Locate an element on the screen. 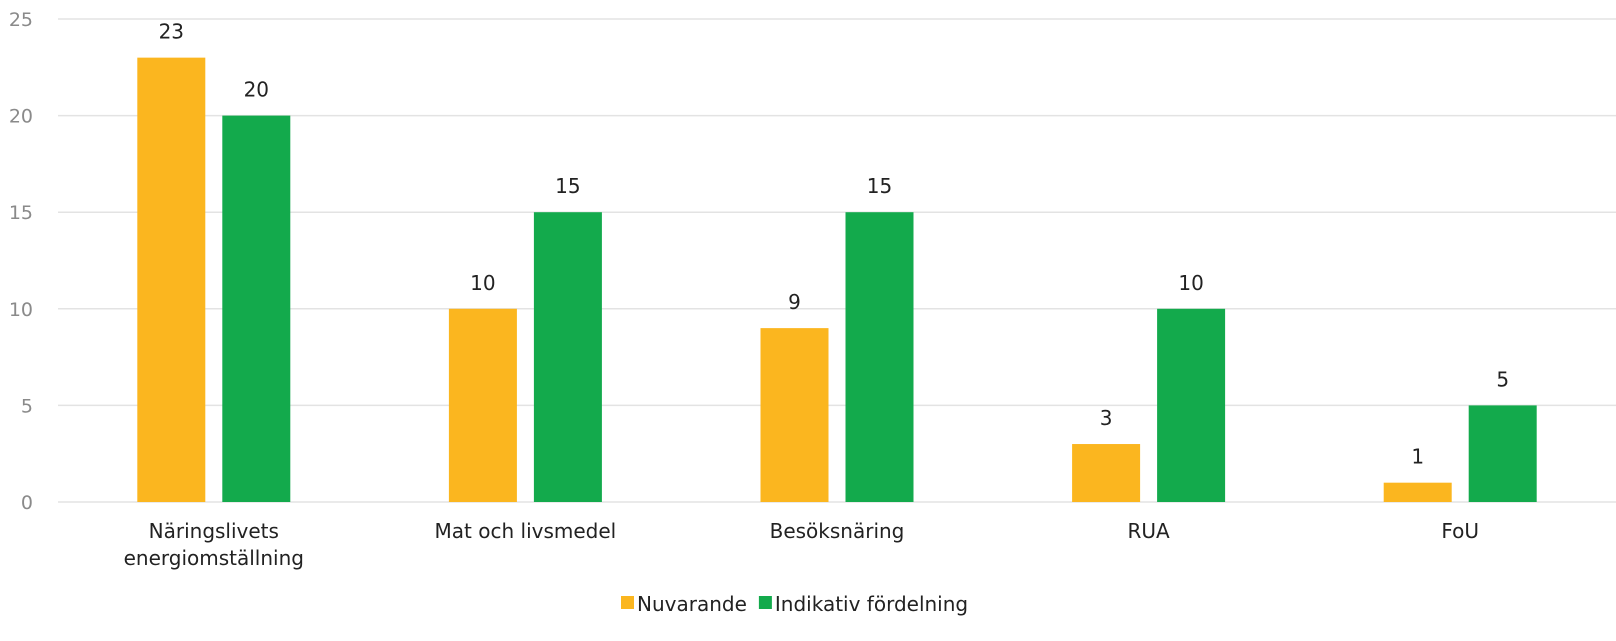 This screenshot has width=1616, height=641. y-tick-label: 15 is located at coordinates (21, 213).